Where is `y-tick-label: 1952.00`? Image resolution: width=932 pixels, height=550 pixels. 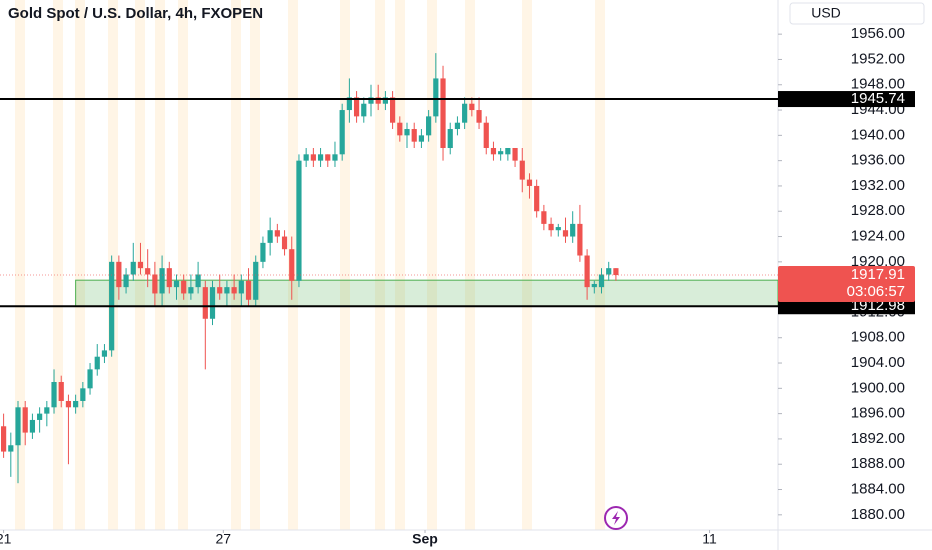 y-tick-label: 1952.00 is located at coordinates (878, 58).